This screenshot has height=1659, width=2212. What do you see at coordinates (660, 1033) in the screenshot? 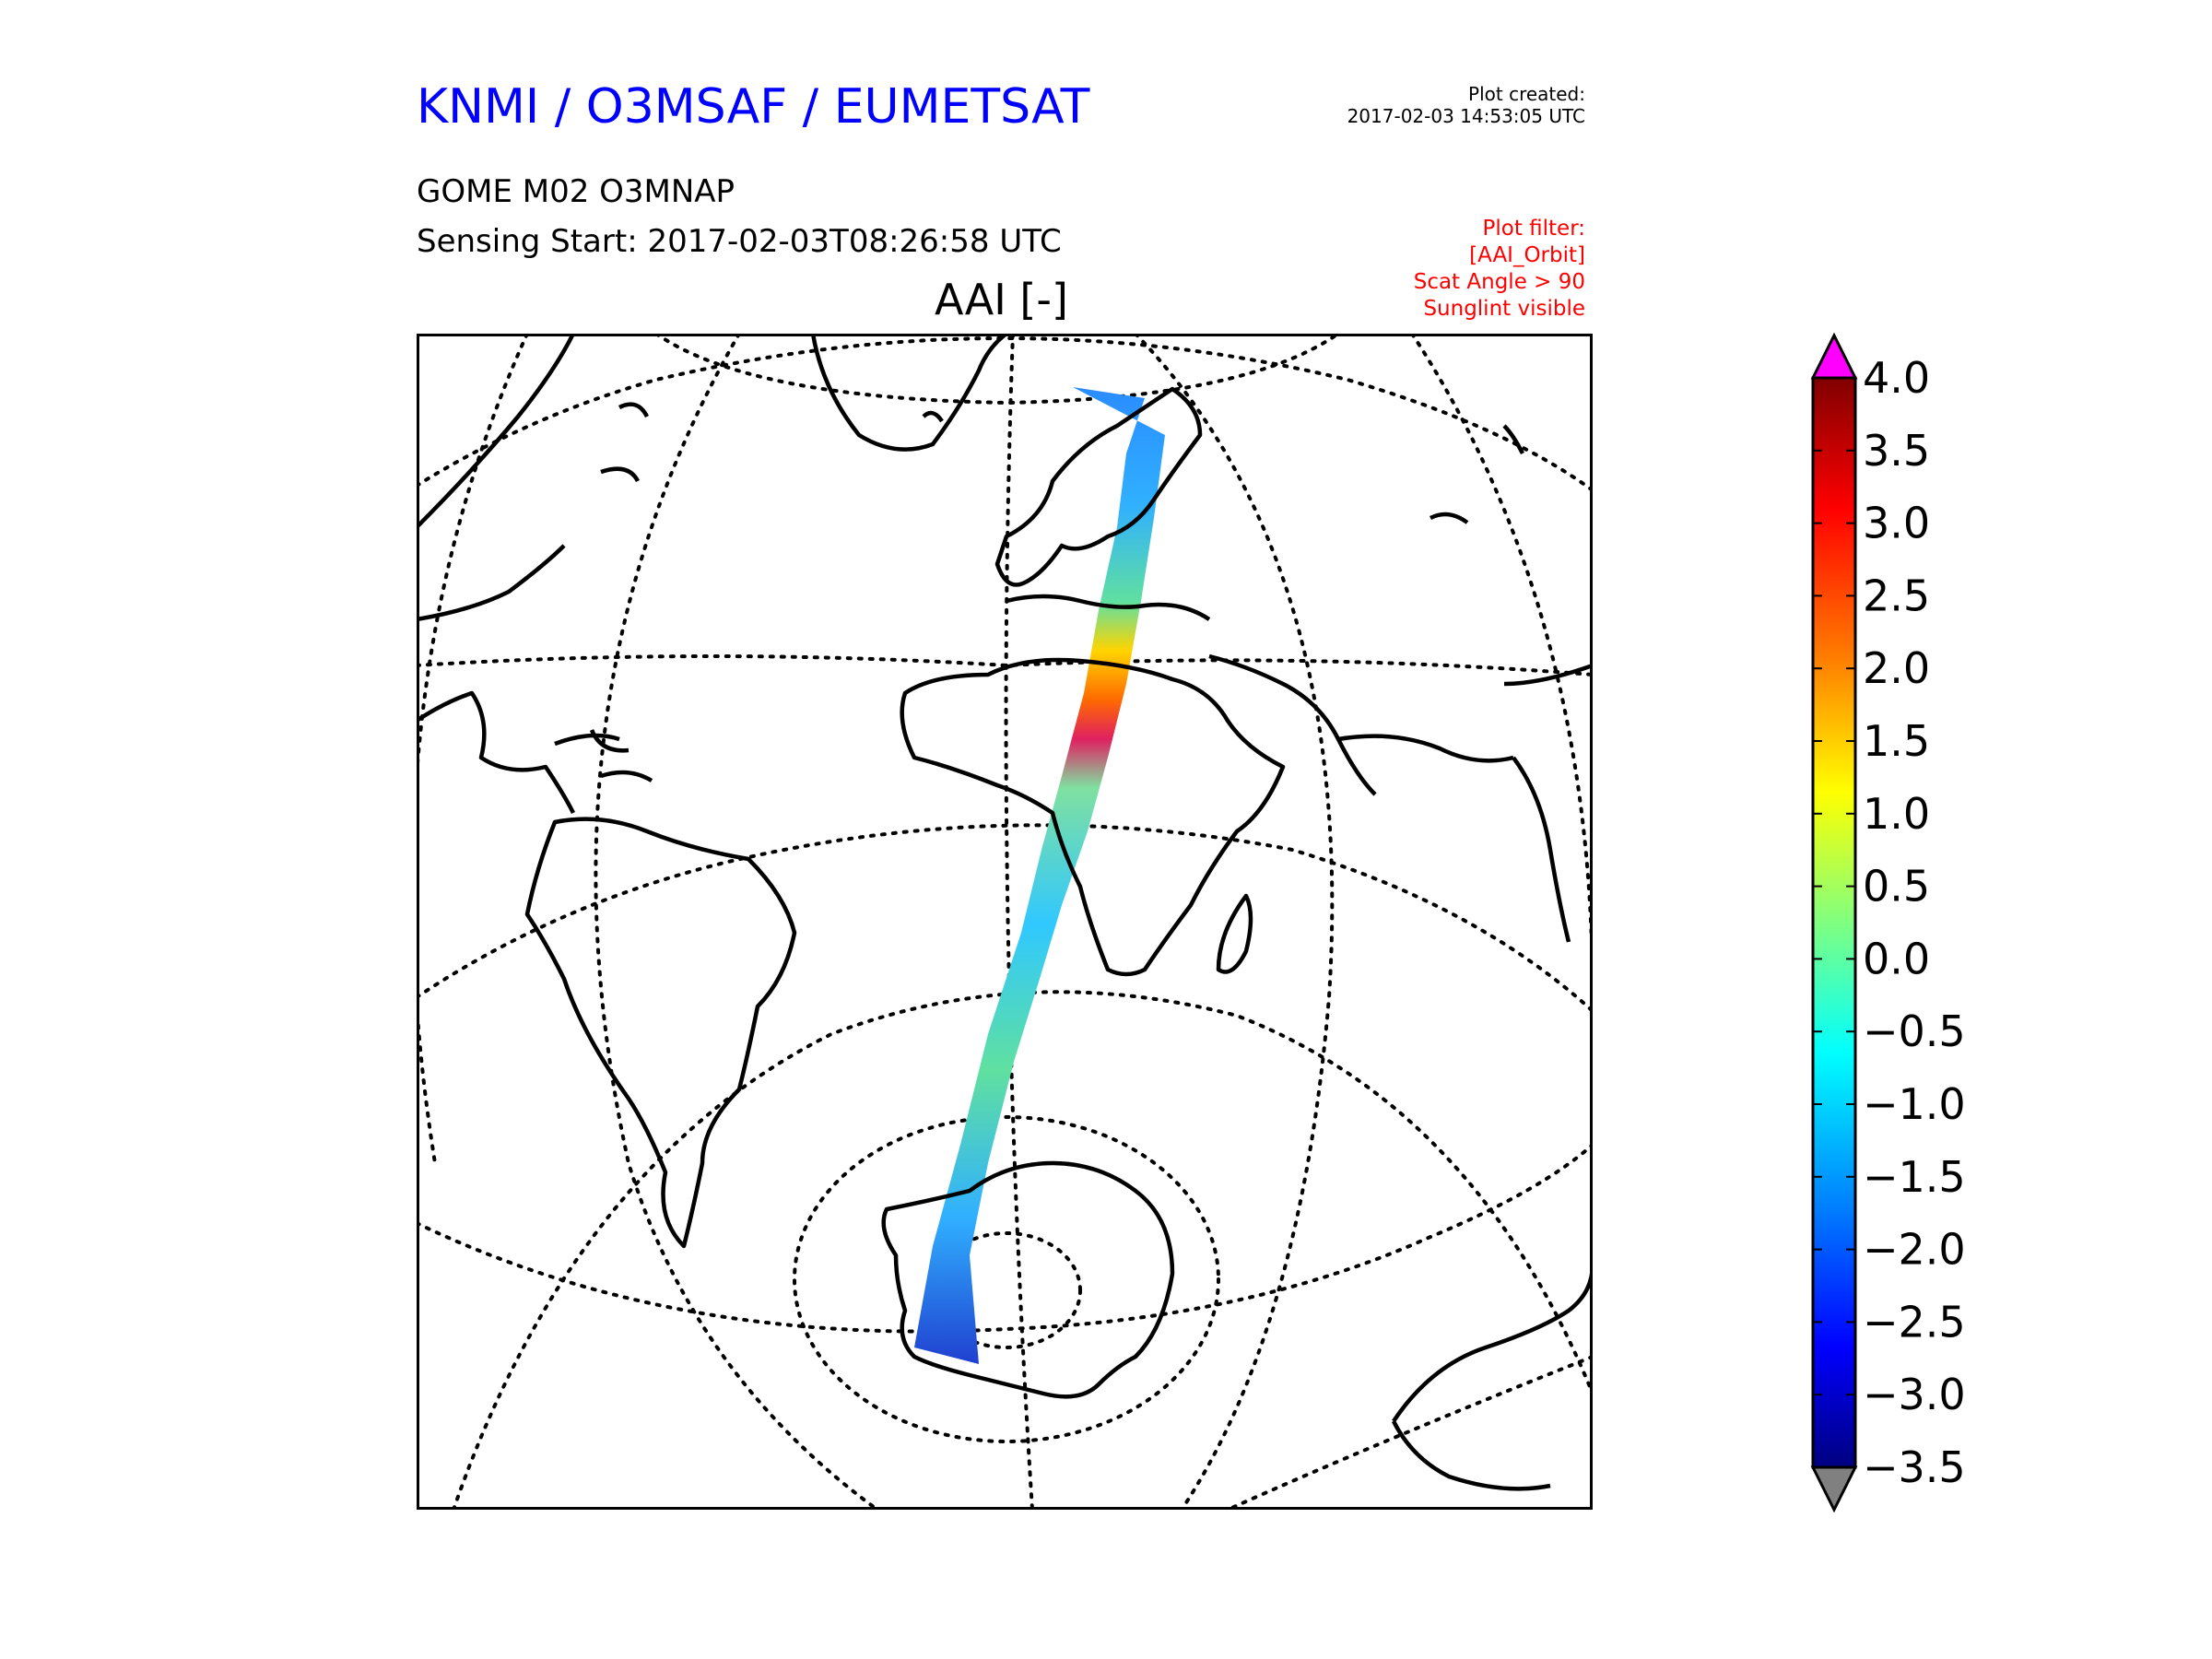
I see `south-america-coast` at bounding box center [660, 1033].